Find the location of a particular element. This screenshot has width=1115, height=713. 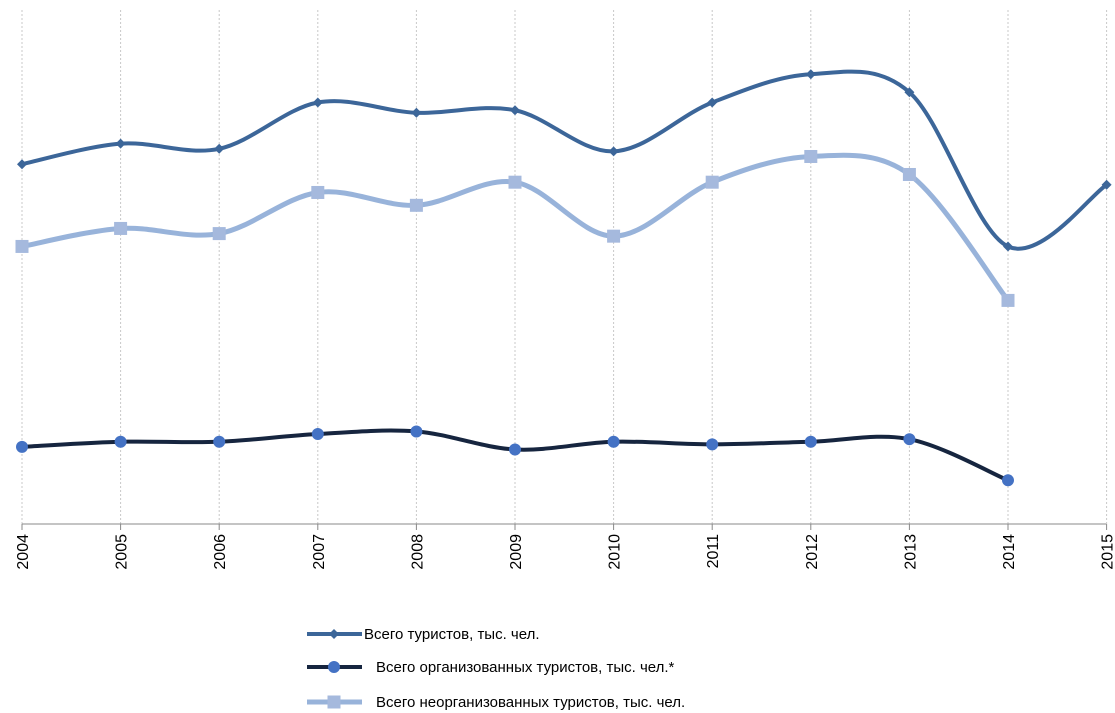

x-tick-label: 2012 is located at coordinates (812, 552).